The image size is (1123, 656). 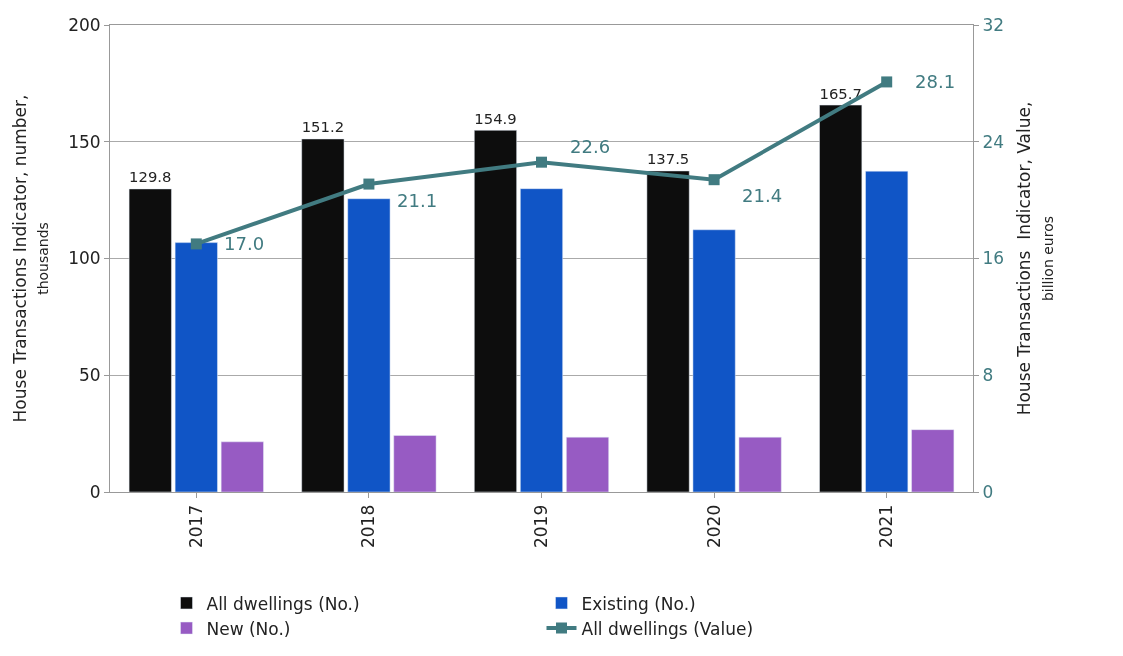 What do you see at coordinates (993, 24) in the screenshot?
I see `y2-tick-label: 32` at bounding box center [993, 24].